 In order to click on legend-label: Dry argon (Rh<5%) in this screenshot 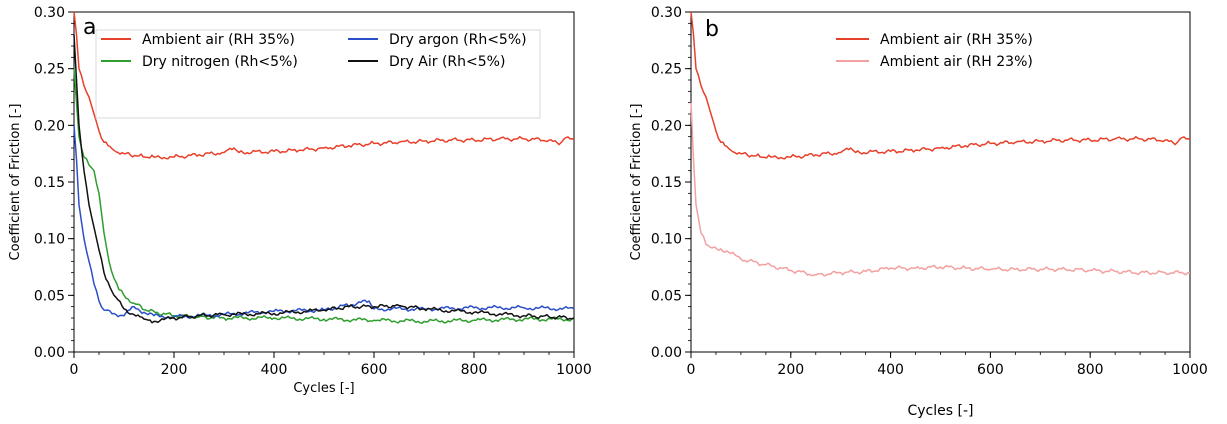, I will do `click(458, 40)`.